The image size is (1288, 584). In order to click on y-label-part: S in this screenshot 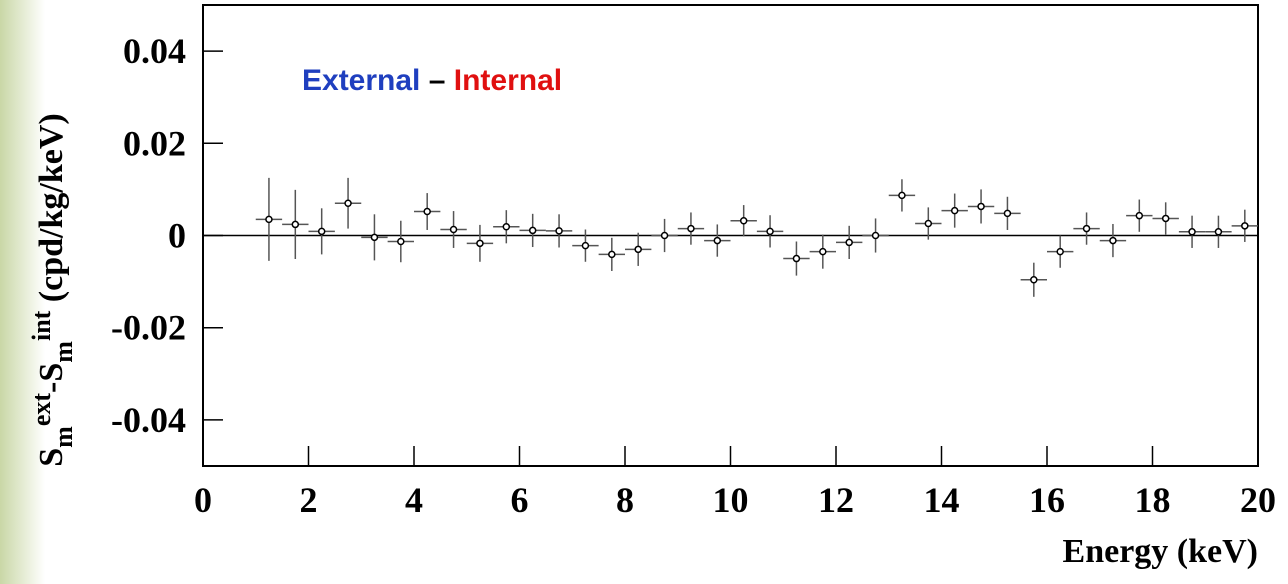, I will do `click(51, 457)`.